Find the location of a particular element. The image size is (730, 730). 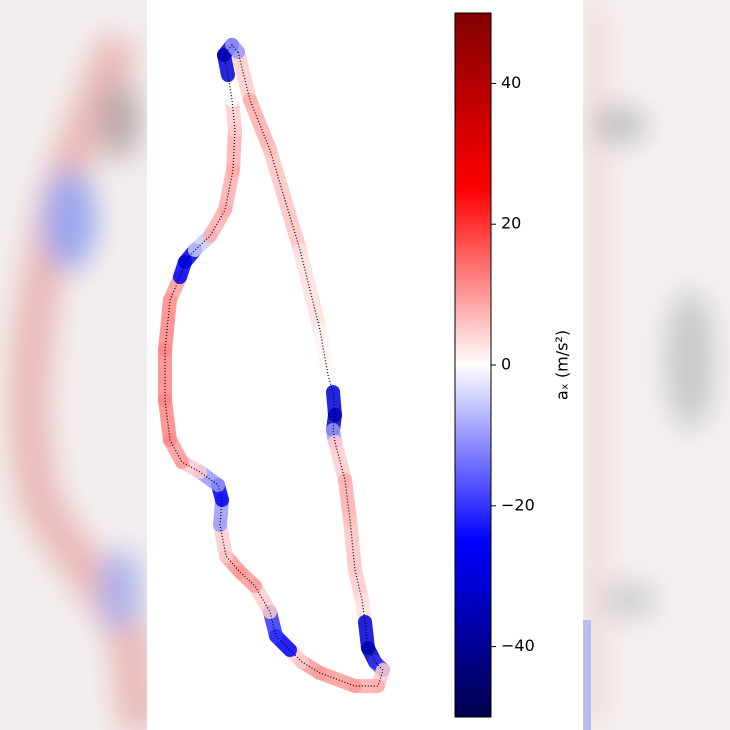

colorbar-label: aₓ (m/s²) is located at coordinates (562, 365).